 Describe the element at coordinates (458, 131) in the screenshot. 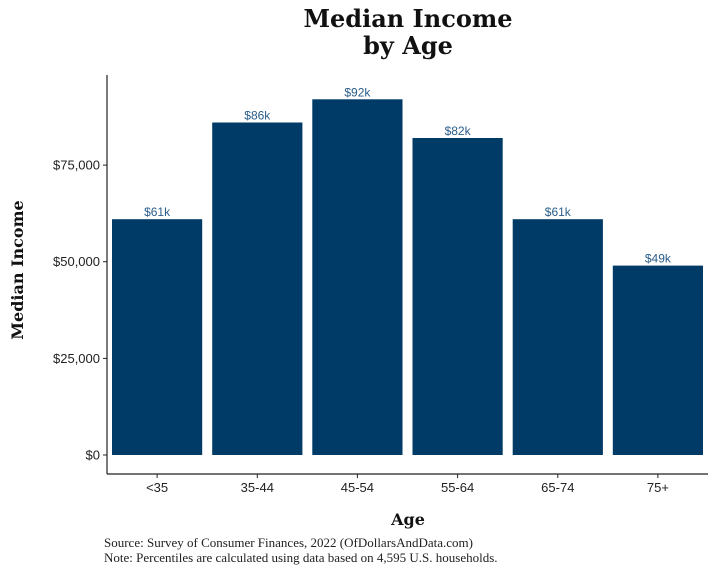

I see `data-label-3: $82k` at that location.